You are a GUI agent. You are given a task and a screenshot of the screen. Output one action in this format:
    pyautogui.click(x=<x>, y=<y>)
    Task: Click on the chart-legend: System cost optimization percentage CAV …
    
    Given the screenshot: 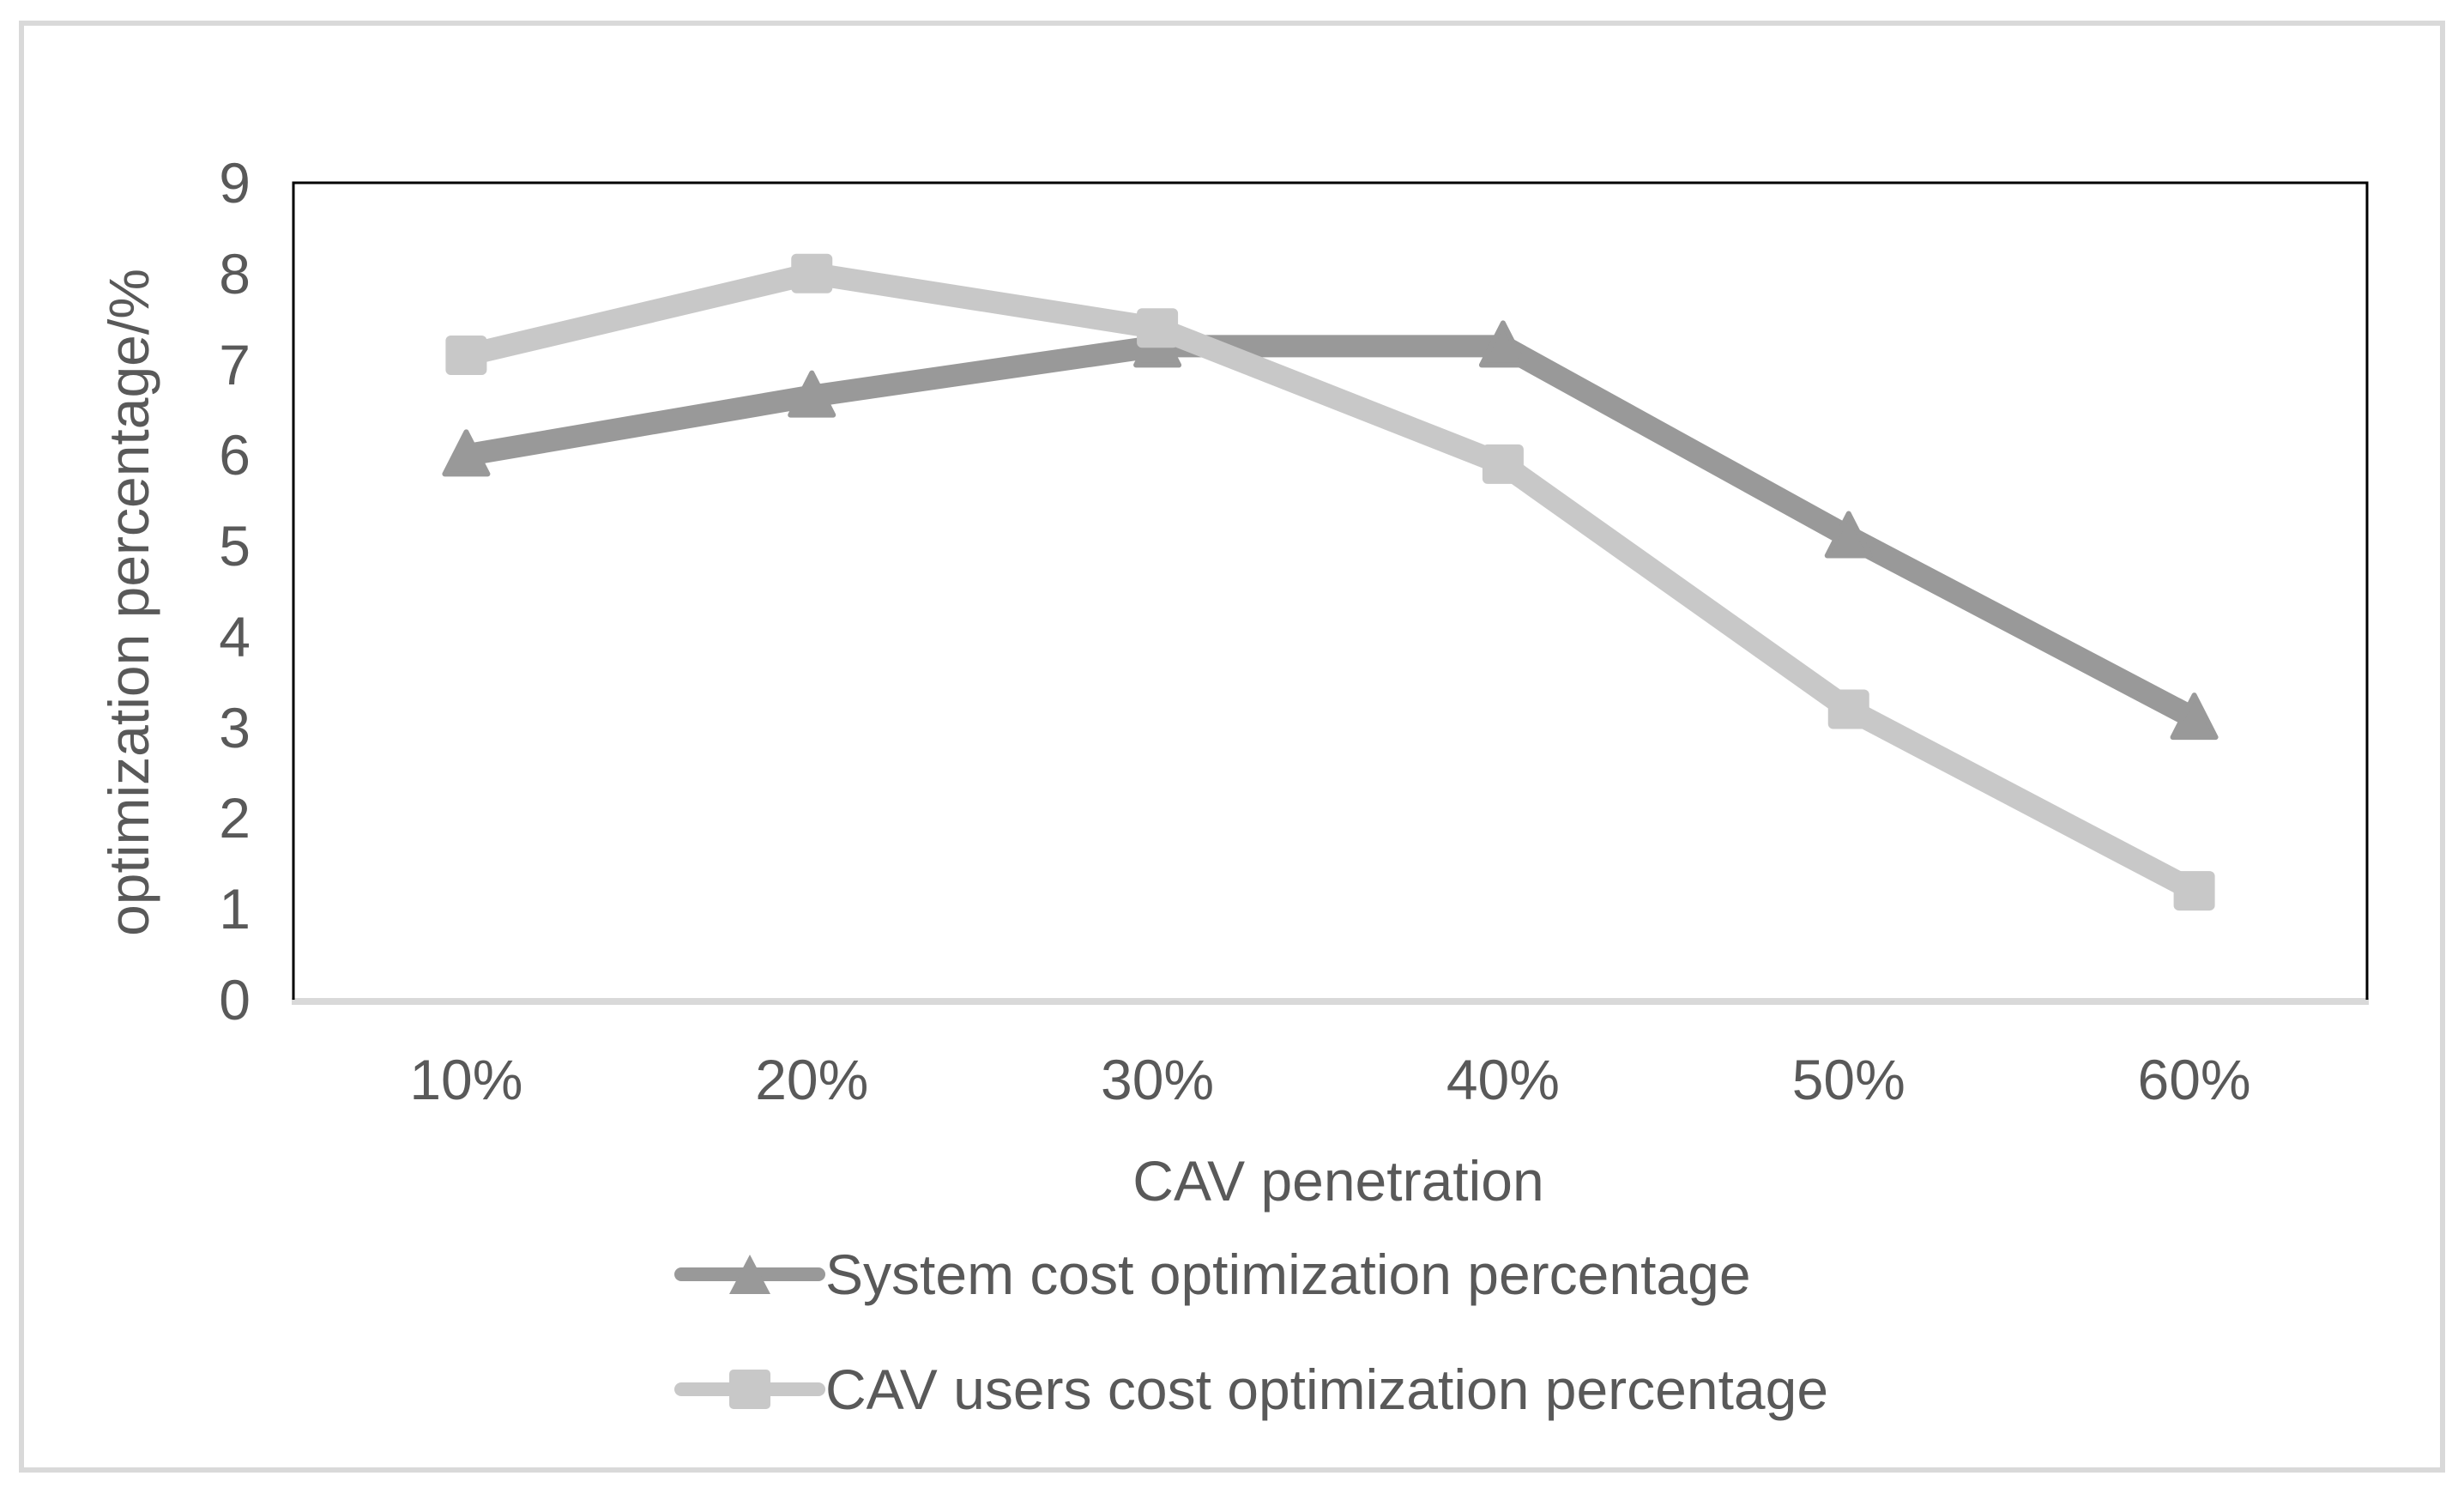 What is the action you would take?
    pyautogui.click(x=1251, y=1332)
    